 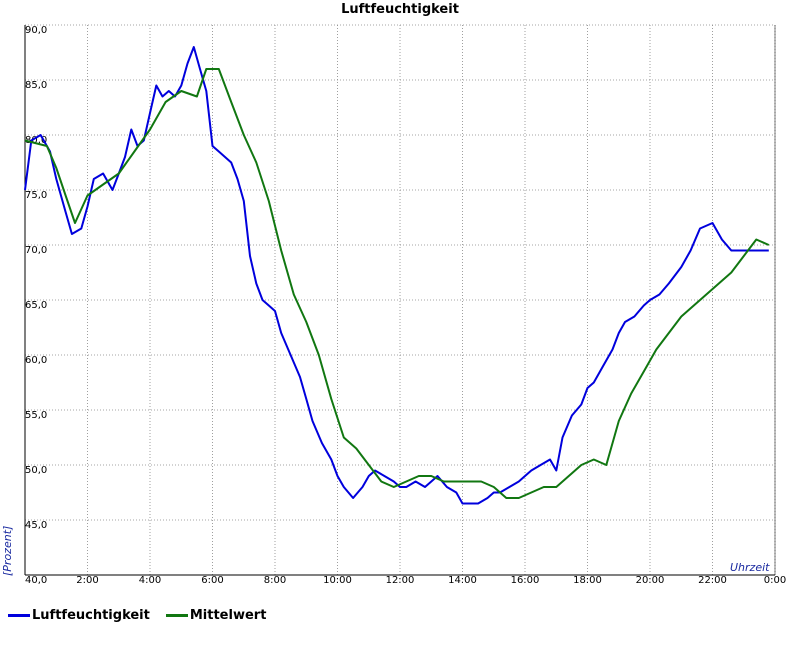 What do you see at coordinates (712, 580) in the screenshot?
I see `x-tick-label: 22:00` at bounding box center [712, 580].